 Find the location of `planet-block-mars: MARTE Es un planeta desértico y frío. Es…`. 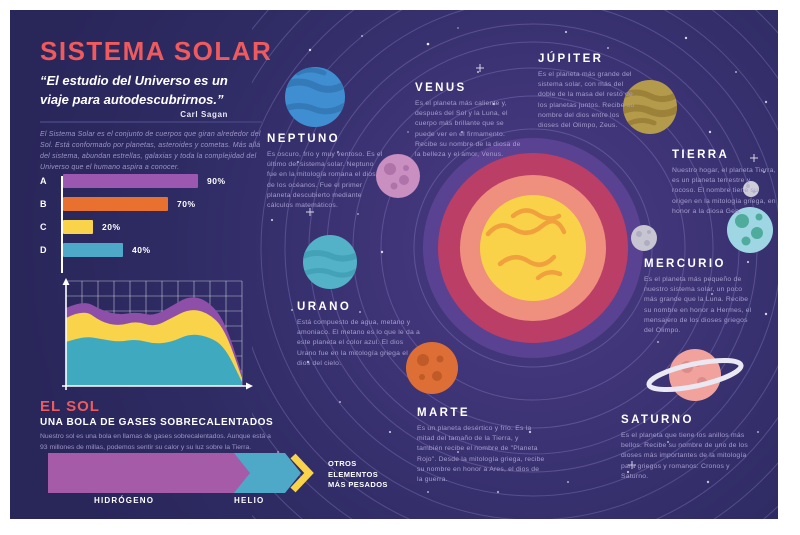

planet-block-mars: MARTE Es un planeta desértico y frío. Es… is located at coordinates (481, 446).